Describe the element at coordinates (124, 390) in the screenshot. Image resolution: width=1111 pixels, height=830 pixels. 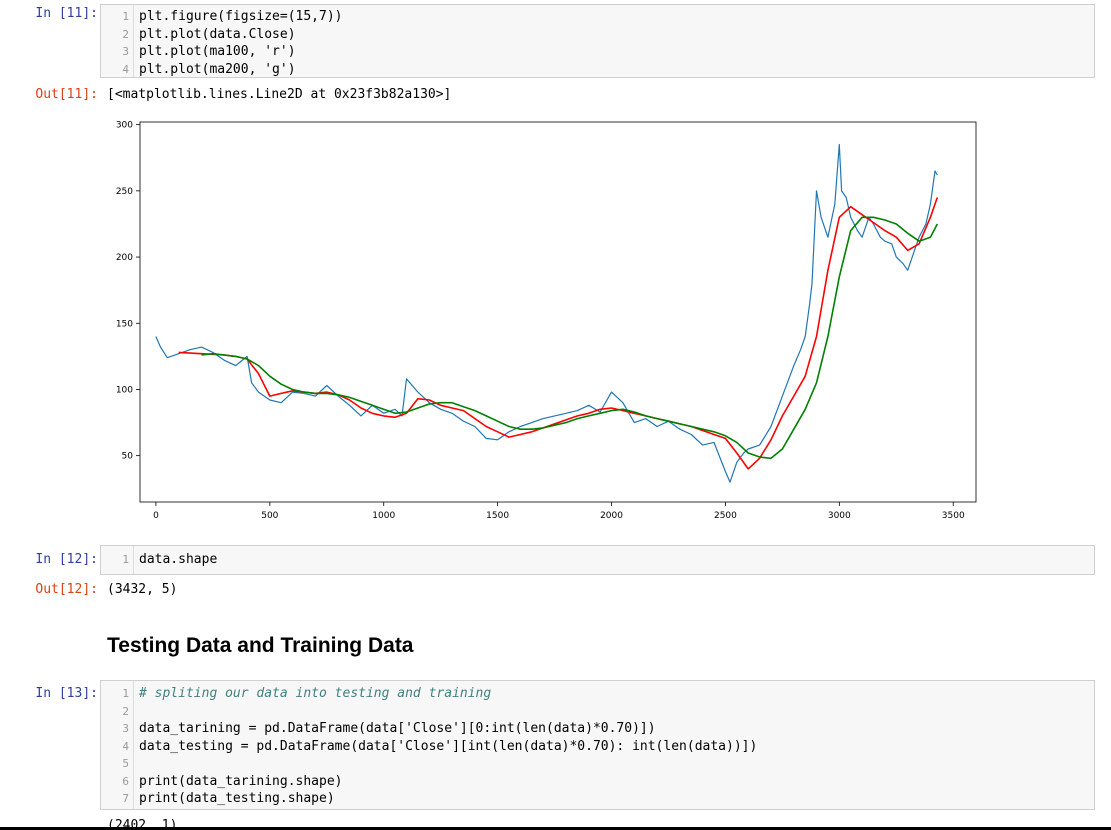
I see `y-tick-label: 100` at that location.